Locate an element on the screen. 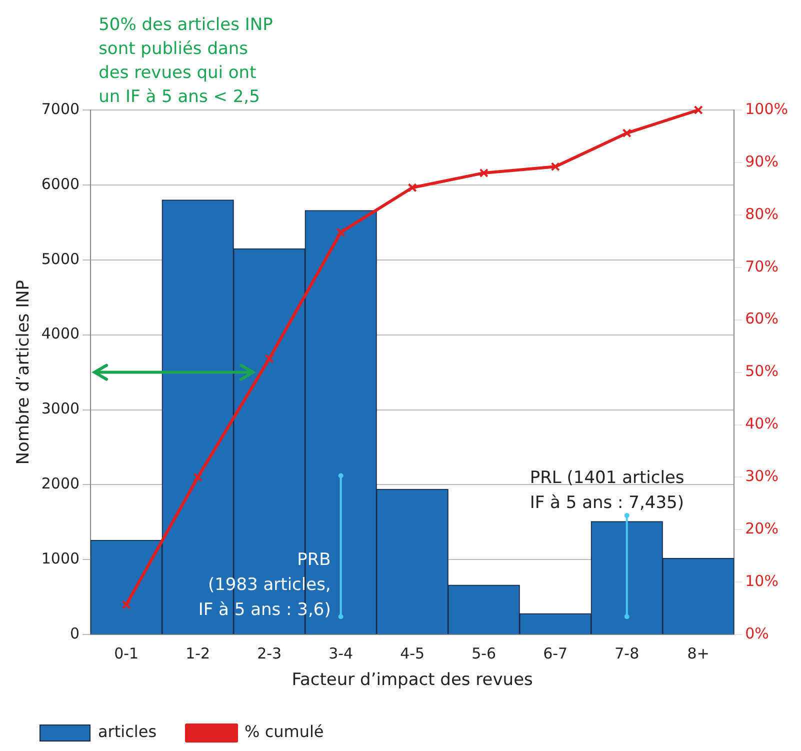 The width and height of the screenshot is (801, 751). y2-tick-label: 80% is located at coordinates (761, 213).